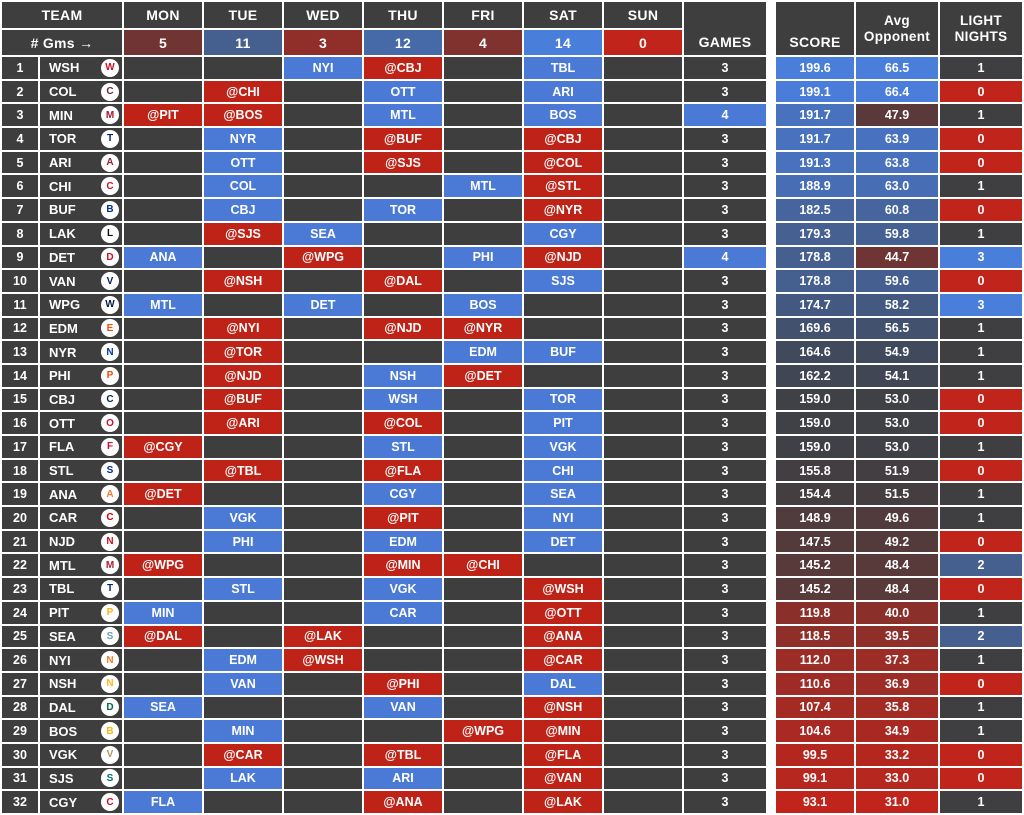 The height and width of the screenshot is (815, 1024). Describe the element at coordinates (563, 731) in the screenshot. I see `matchup-cell-sat: @MIN` at that location.